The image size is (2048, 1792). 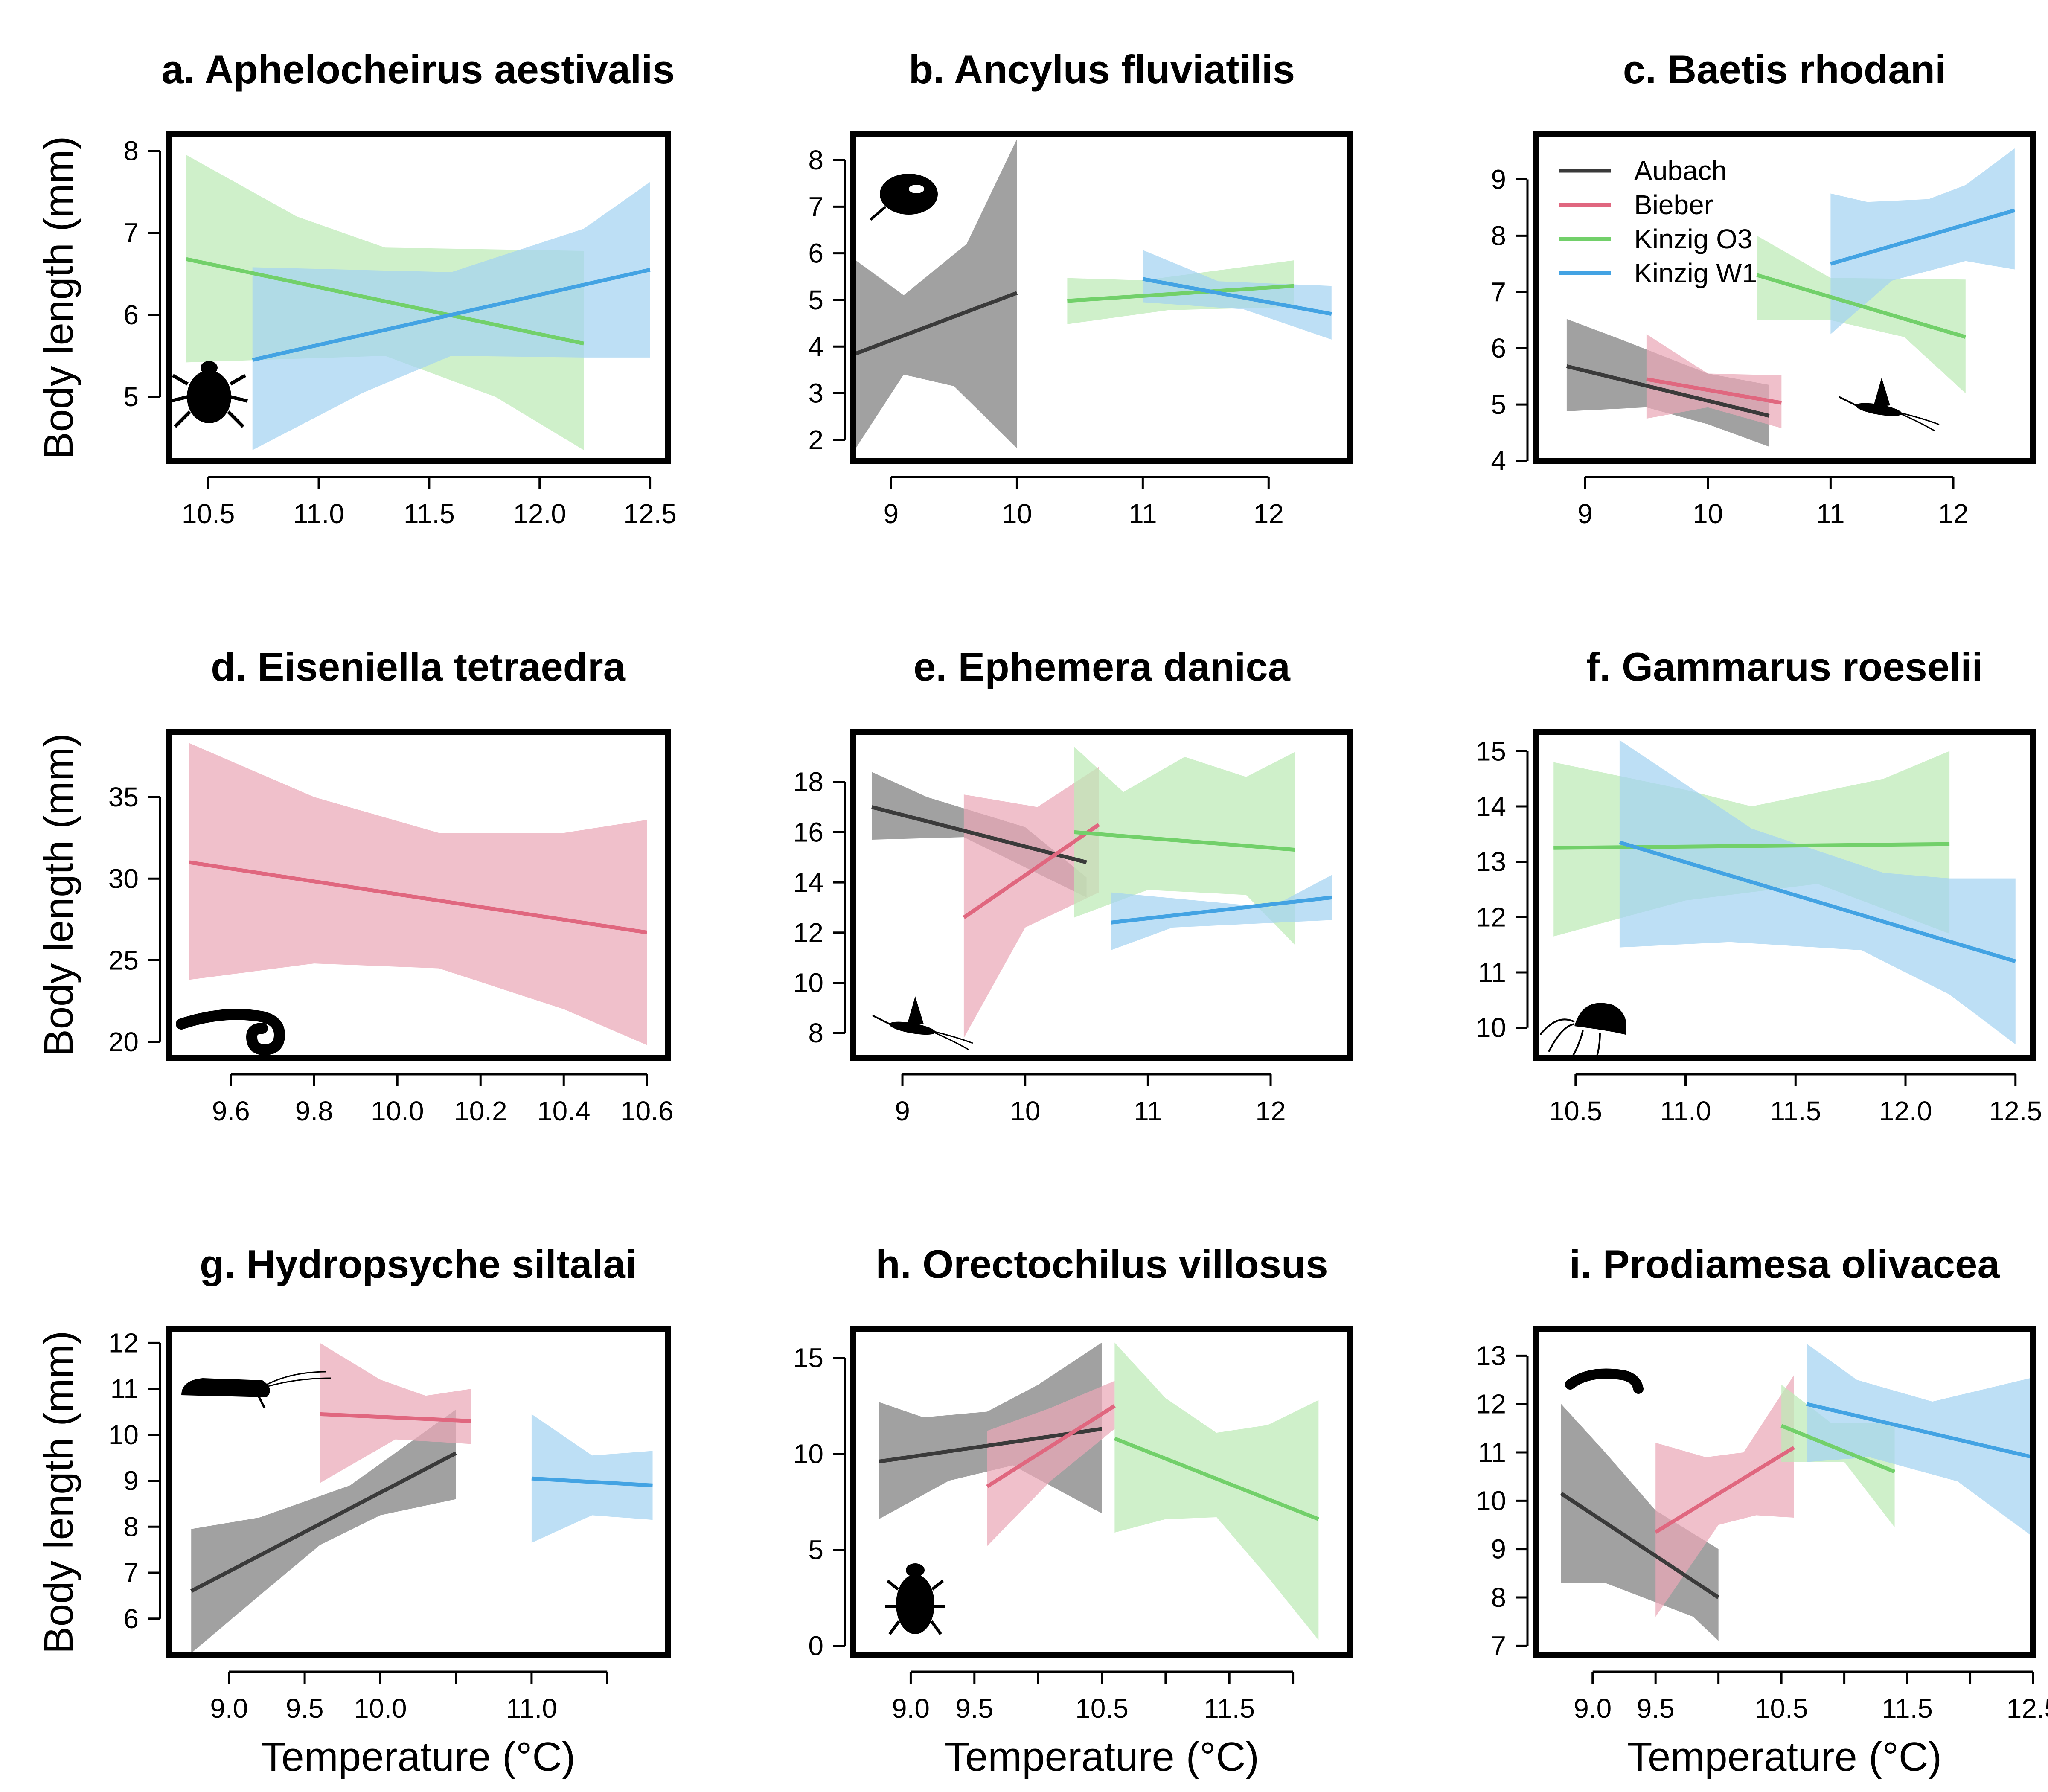 What do you see at coordinates (1270, 1111) in the screenshot?
I see `x-tick-label: 12` at bounding box center [1270, 1111].